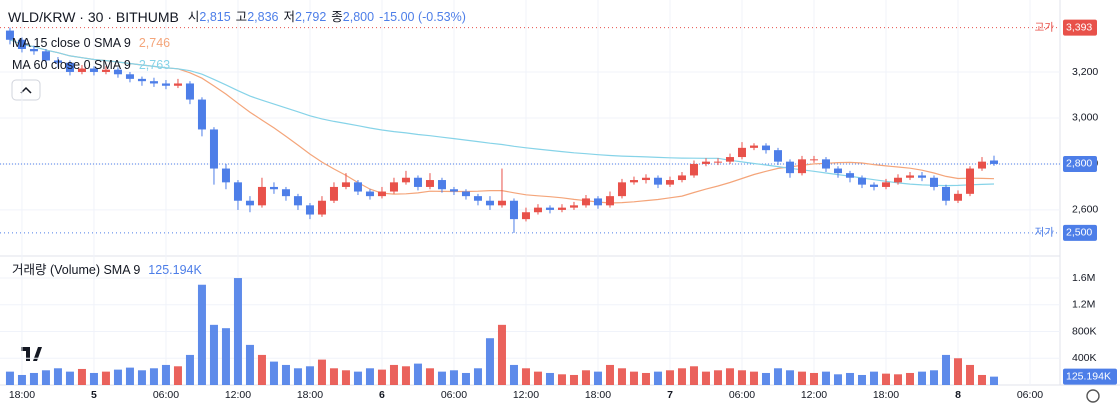  What do you see at coordinates (242, 17) in the screenshot?
I see `ohlc-key: 고` at bounding box center [242, 17].